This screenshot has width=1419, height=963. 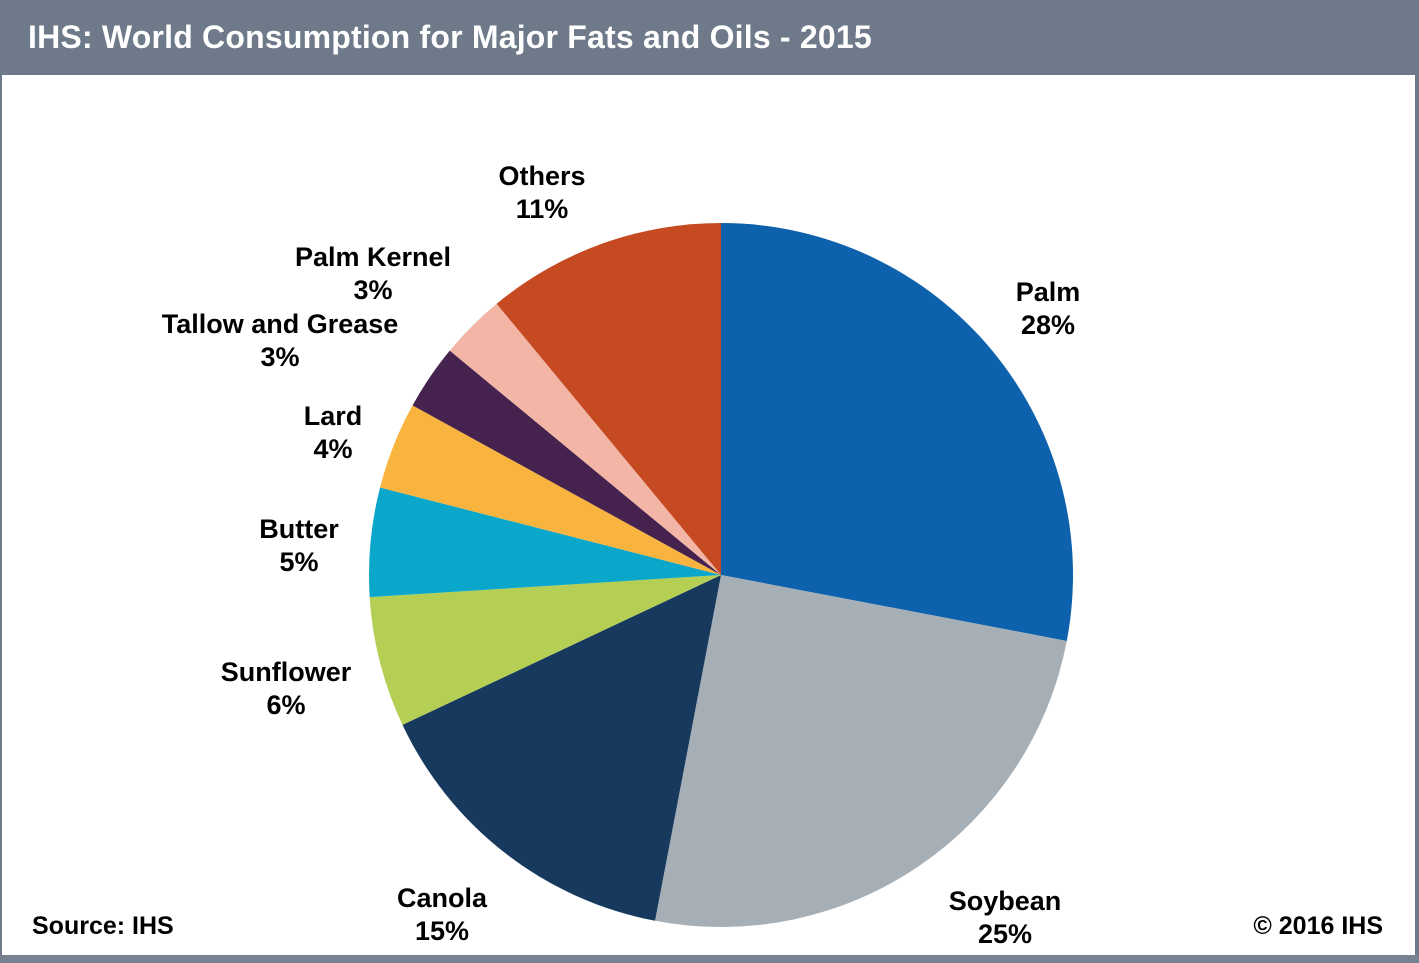 I want to click on slice-label-name: Tallow and Grease, so click(x=280, y=324).